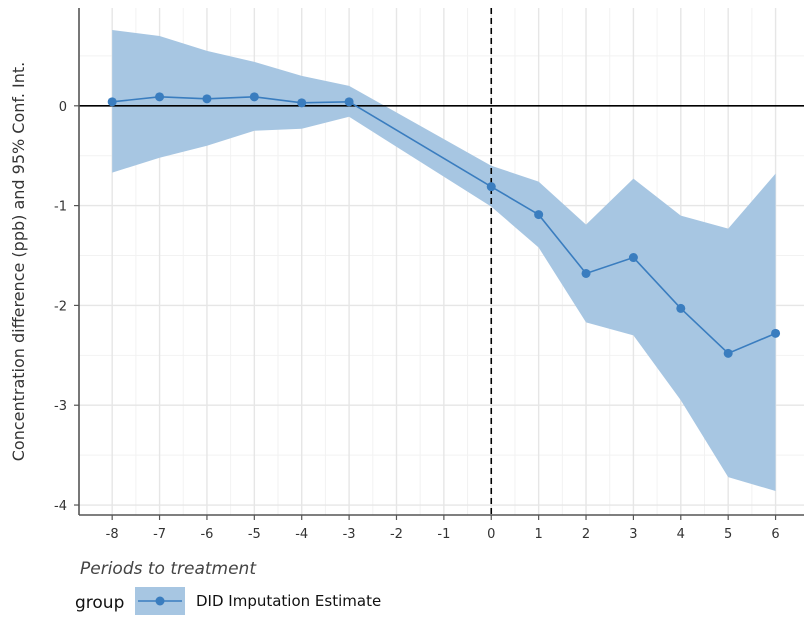  I want to click on legend-title: group, so click(99, 603).